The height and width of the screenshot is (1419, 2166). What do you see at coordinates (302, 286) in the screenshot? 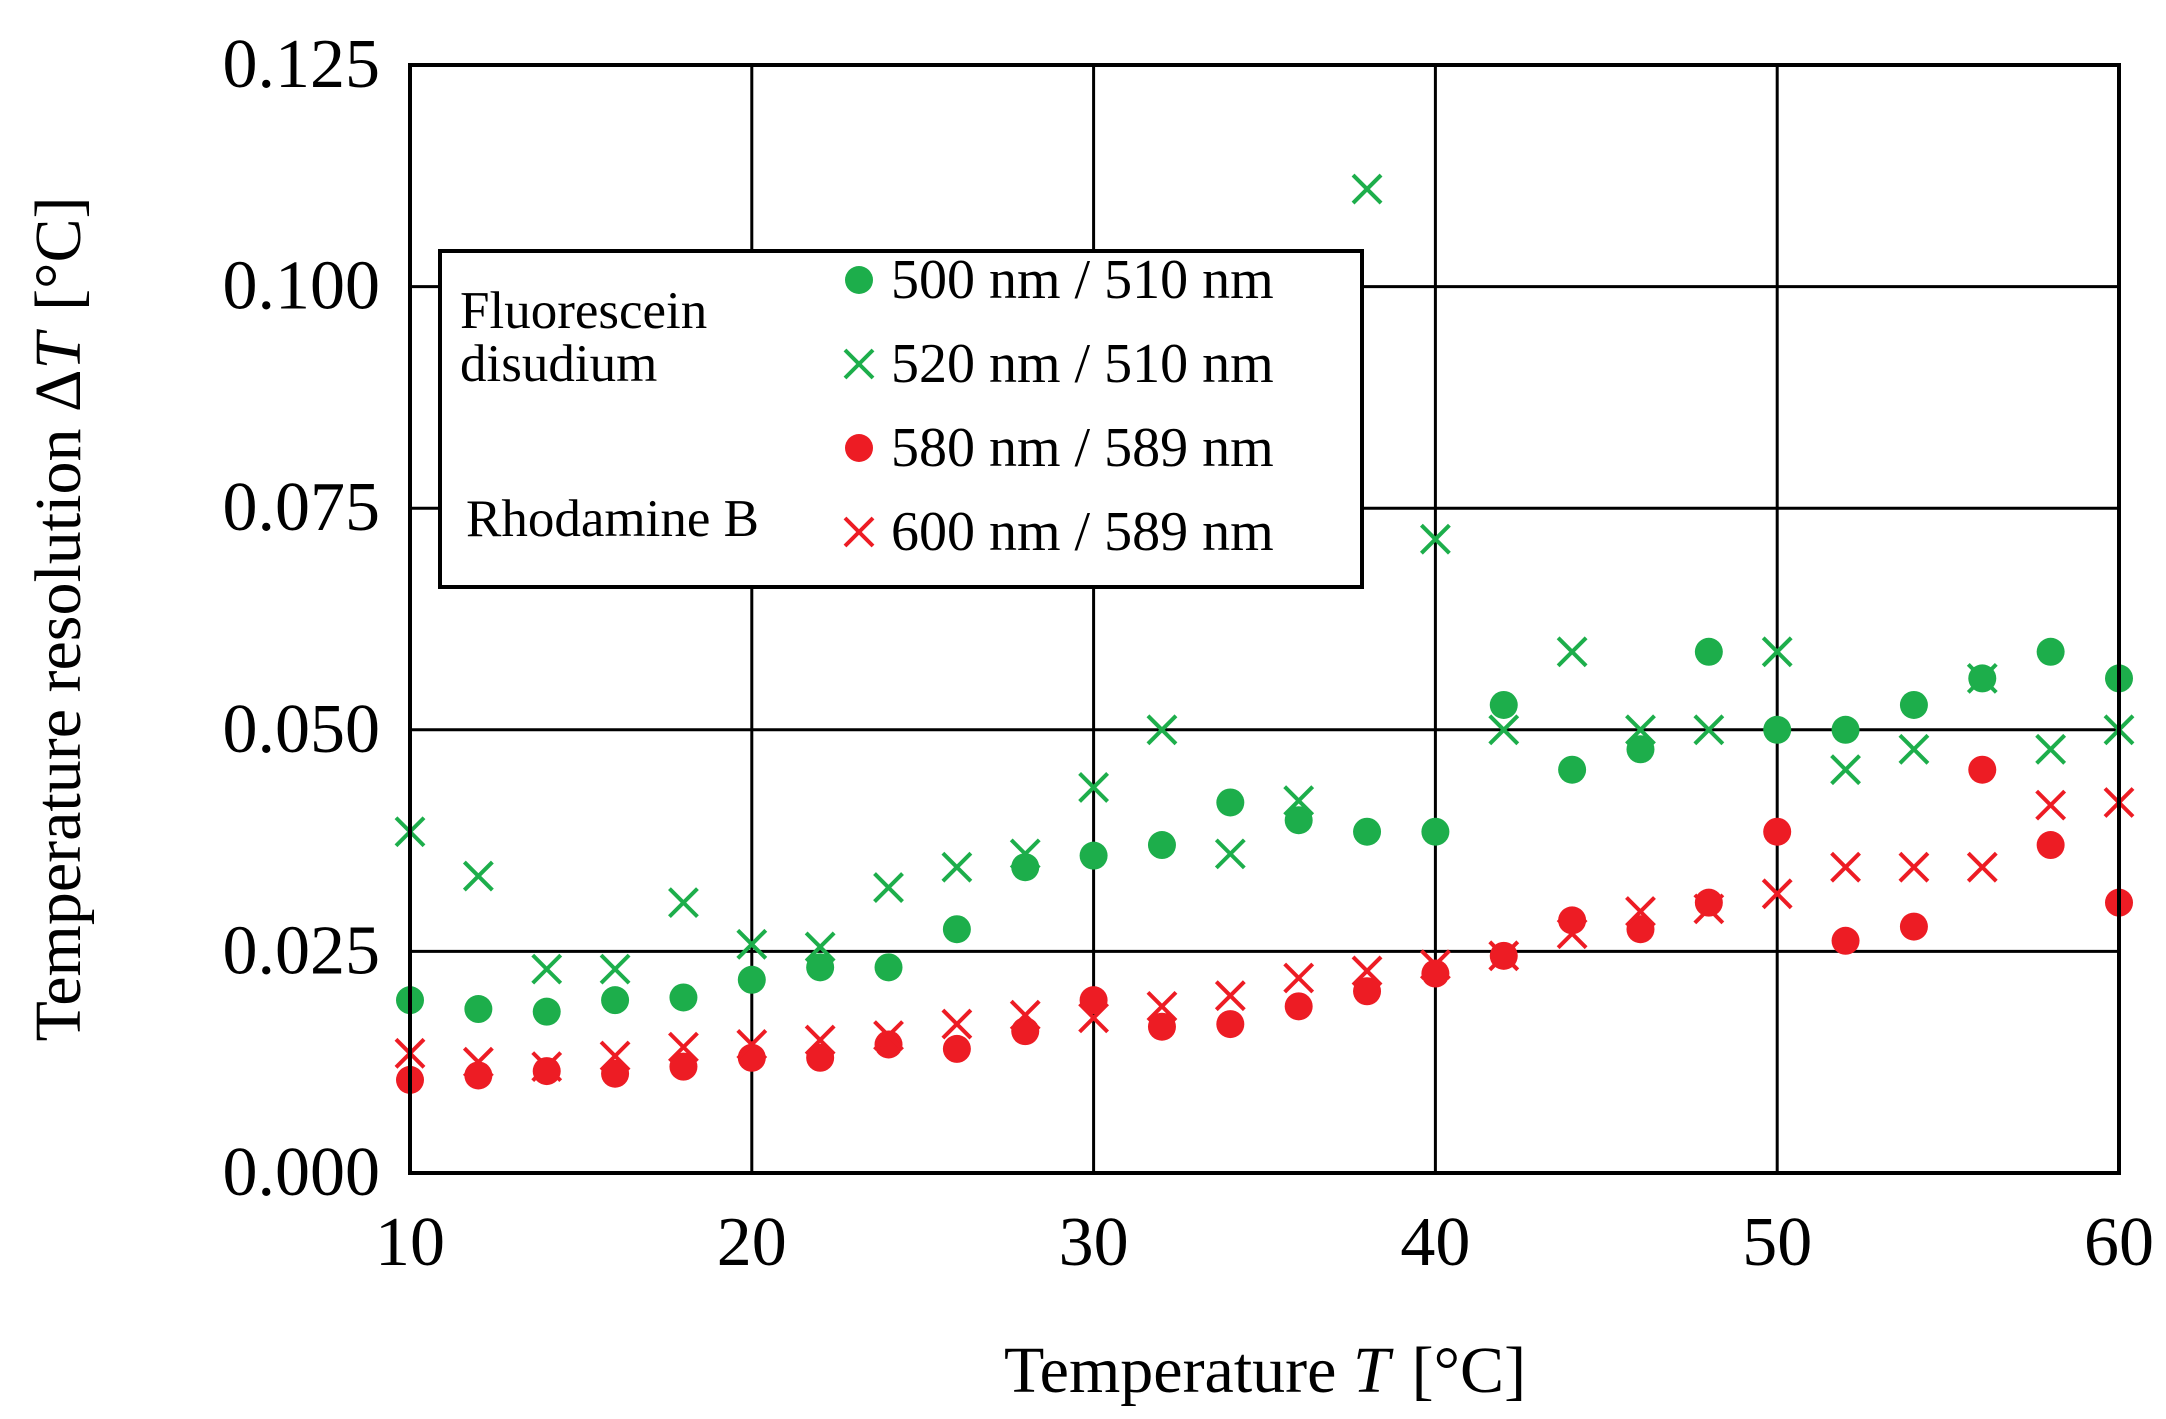
I see `y-tick-label: 0.100` at bounding box center [302, 286].